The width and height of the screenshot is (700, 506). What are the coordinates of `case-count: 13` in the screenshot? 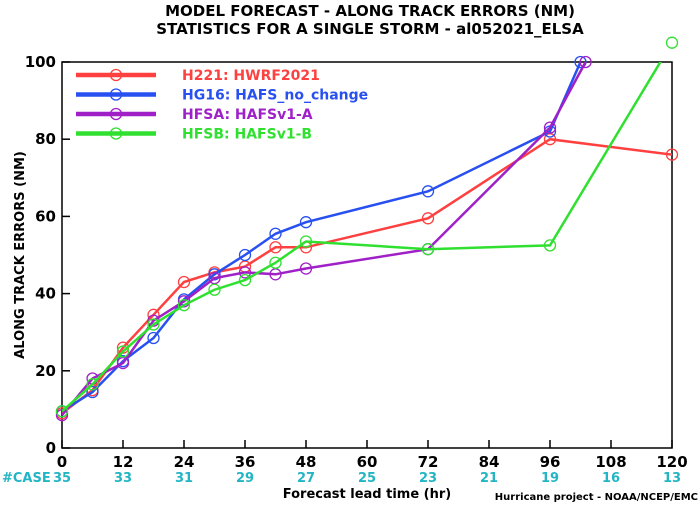 It's located at (672, 478).